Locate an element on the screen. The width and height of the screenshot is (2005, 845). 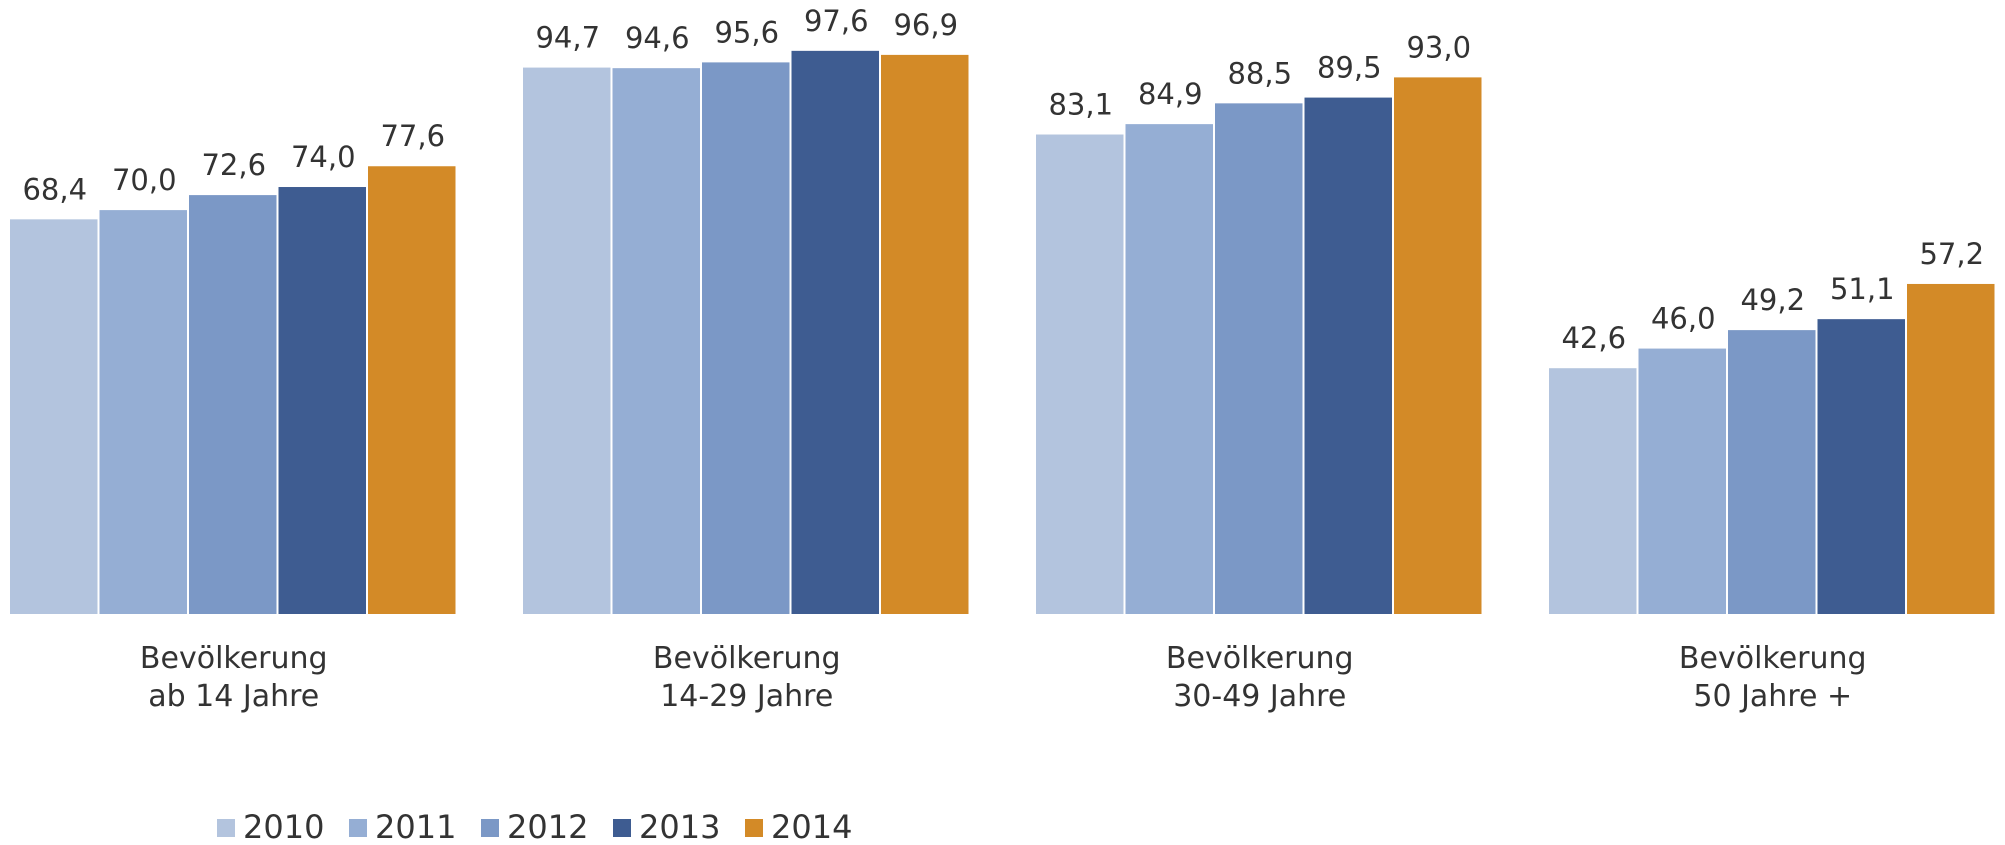
value-label: 70,0 is located at coordinates (144, 180).